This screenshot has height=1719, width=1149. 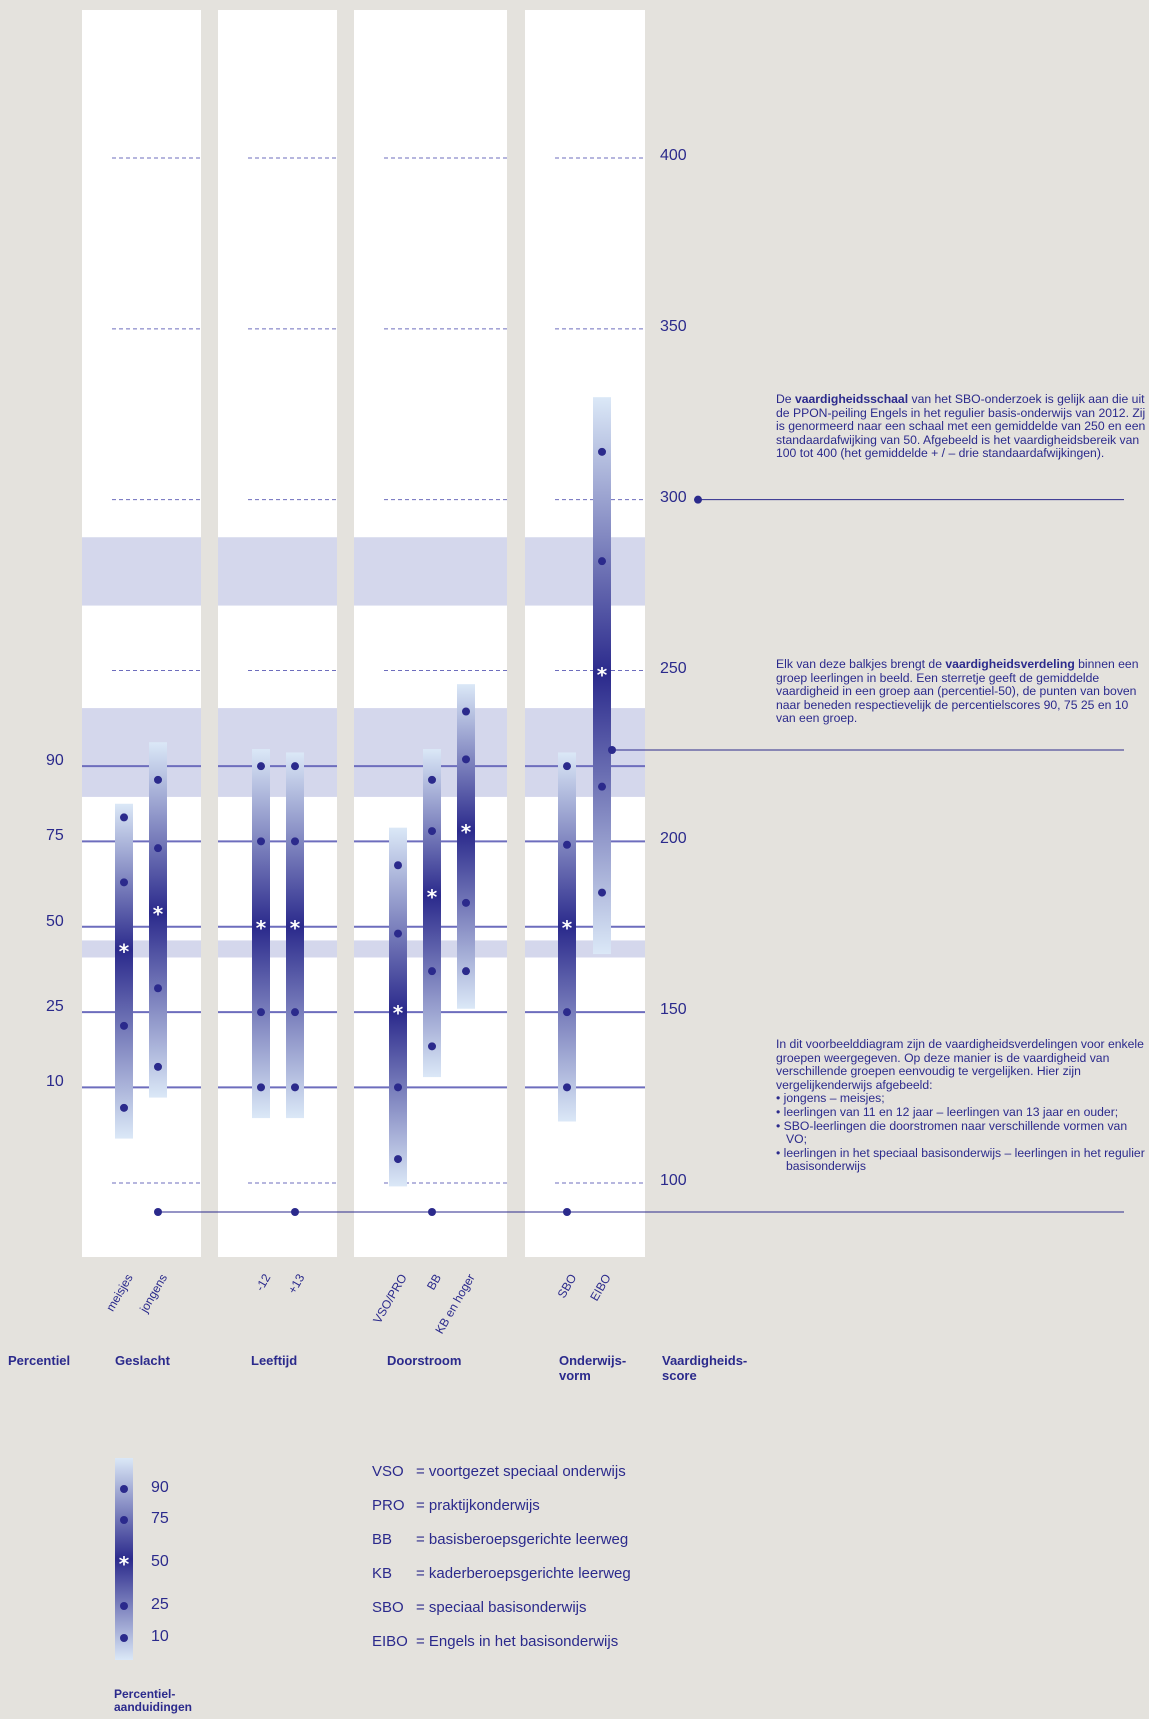 What do you see at coordinates (705, 1368) in the screenshot?
I see `score-axis-title: Vaardigheids- score` at bounding box center [705, 1368].